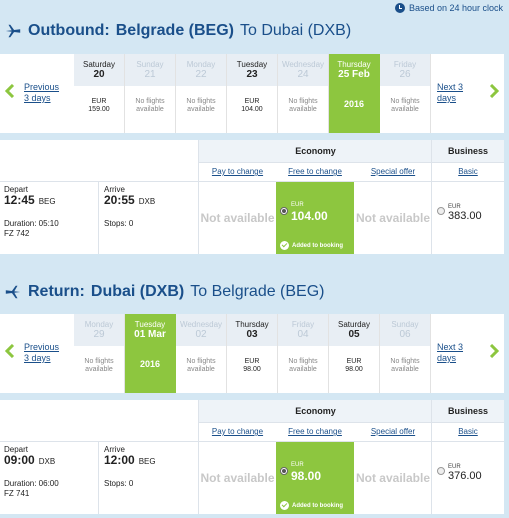  What do you see at coordinates (201, 93) in the screenshot?
I see `date-option-na: Monday 22 No flights available` at bounding box center [201, 93].